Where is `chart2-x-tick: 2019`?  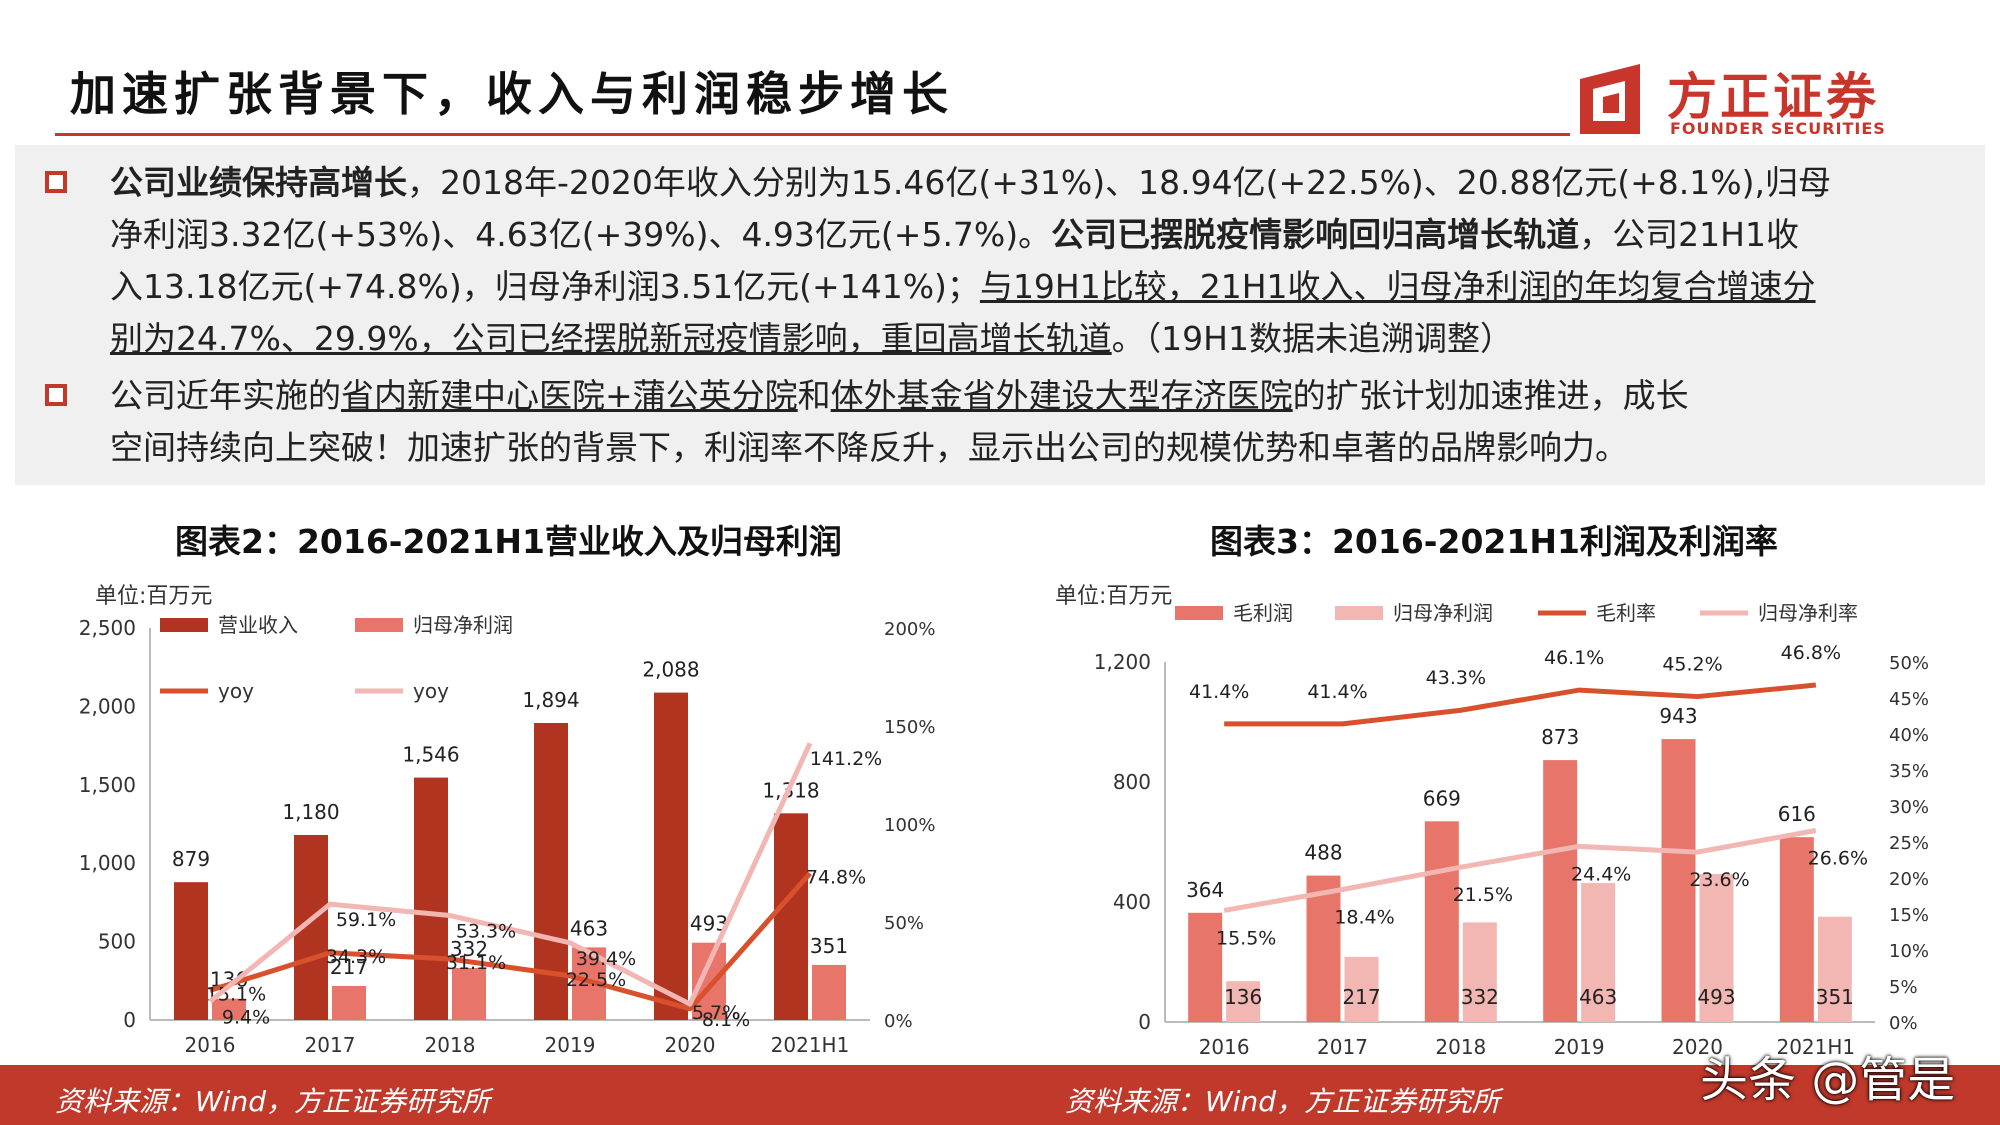 chart2-x-tick: 2019 is located at coordinates (570, 1045).